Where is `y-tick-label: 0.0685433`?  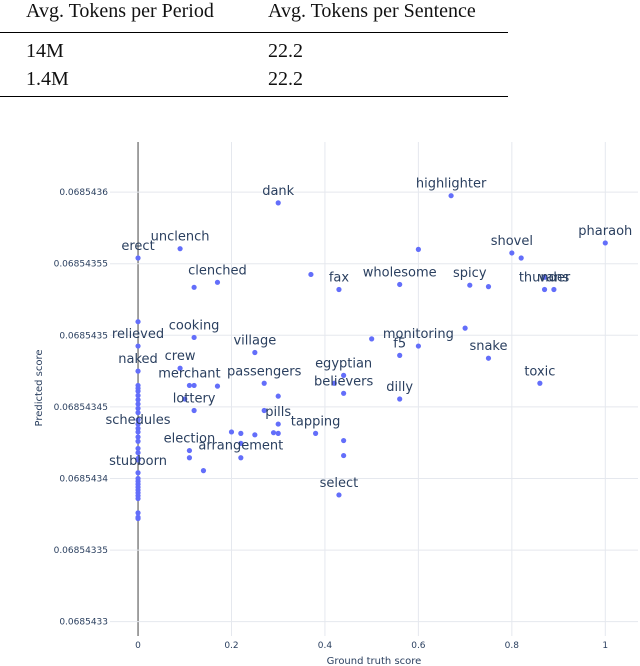
y-tick-label: 0.0685433 is located at coordinates (83, 623).